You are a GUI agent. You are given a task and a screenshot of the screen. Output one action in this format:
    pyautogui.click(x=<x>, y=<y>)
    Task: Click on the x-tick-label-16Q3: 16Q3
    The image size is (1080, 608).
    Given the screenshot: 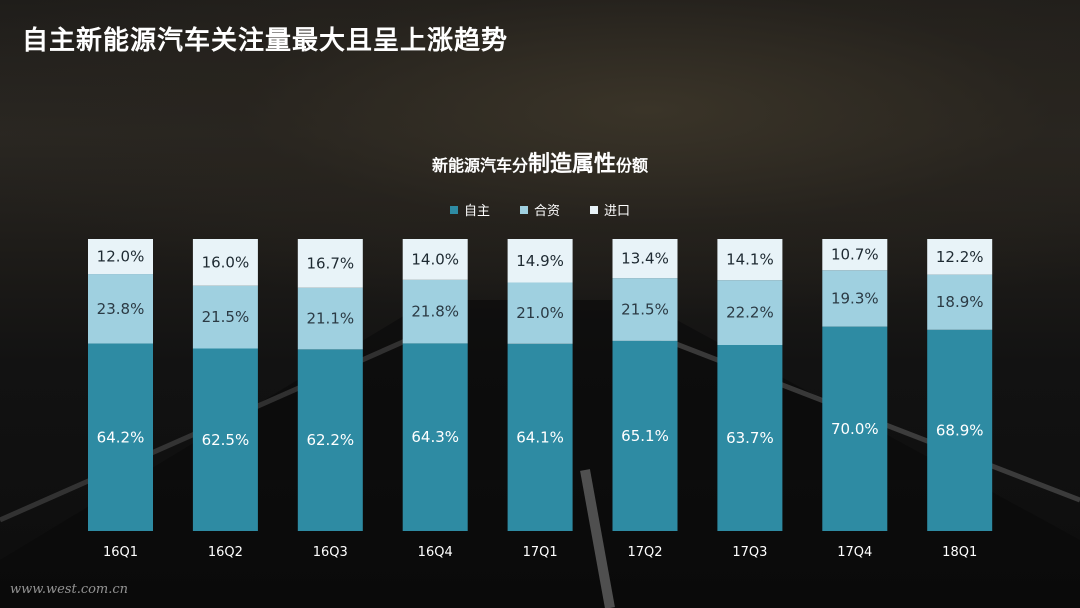 What is the action you would take?
    pyautogui.click(x=330, y=552)
    